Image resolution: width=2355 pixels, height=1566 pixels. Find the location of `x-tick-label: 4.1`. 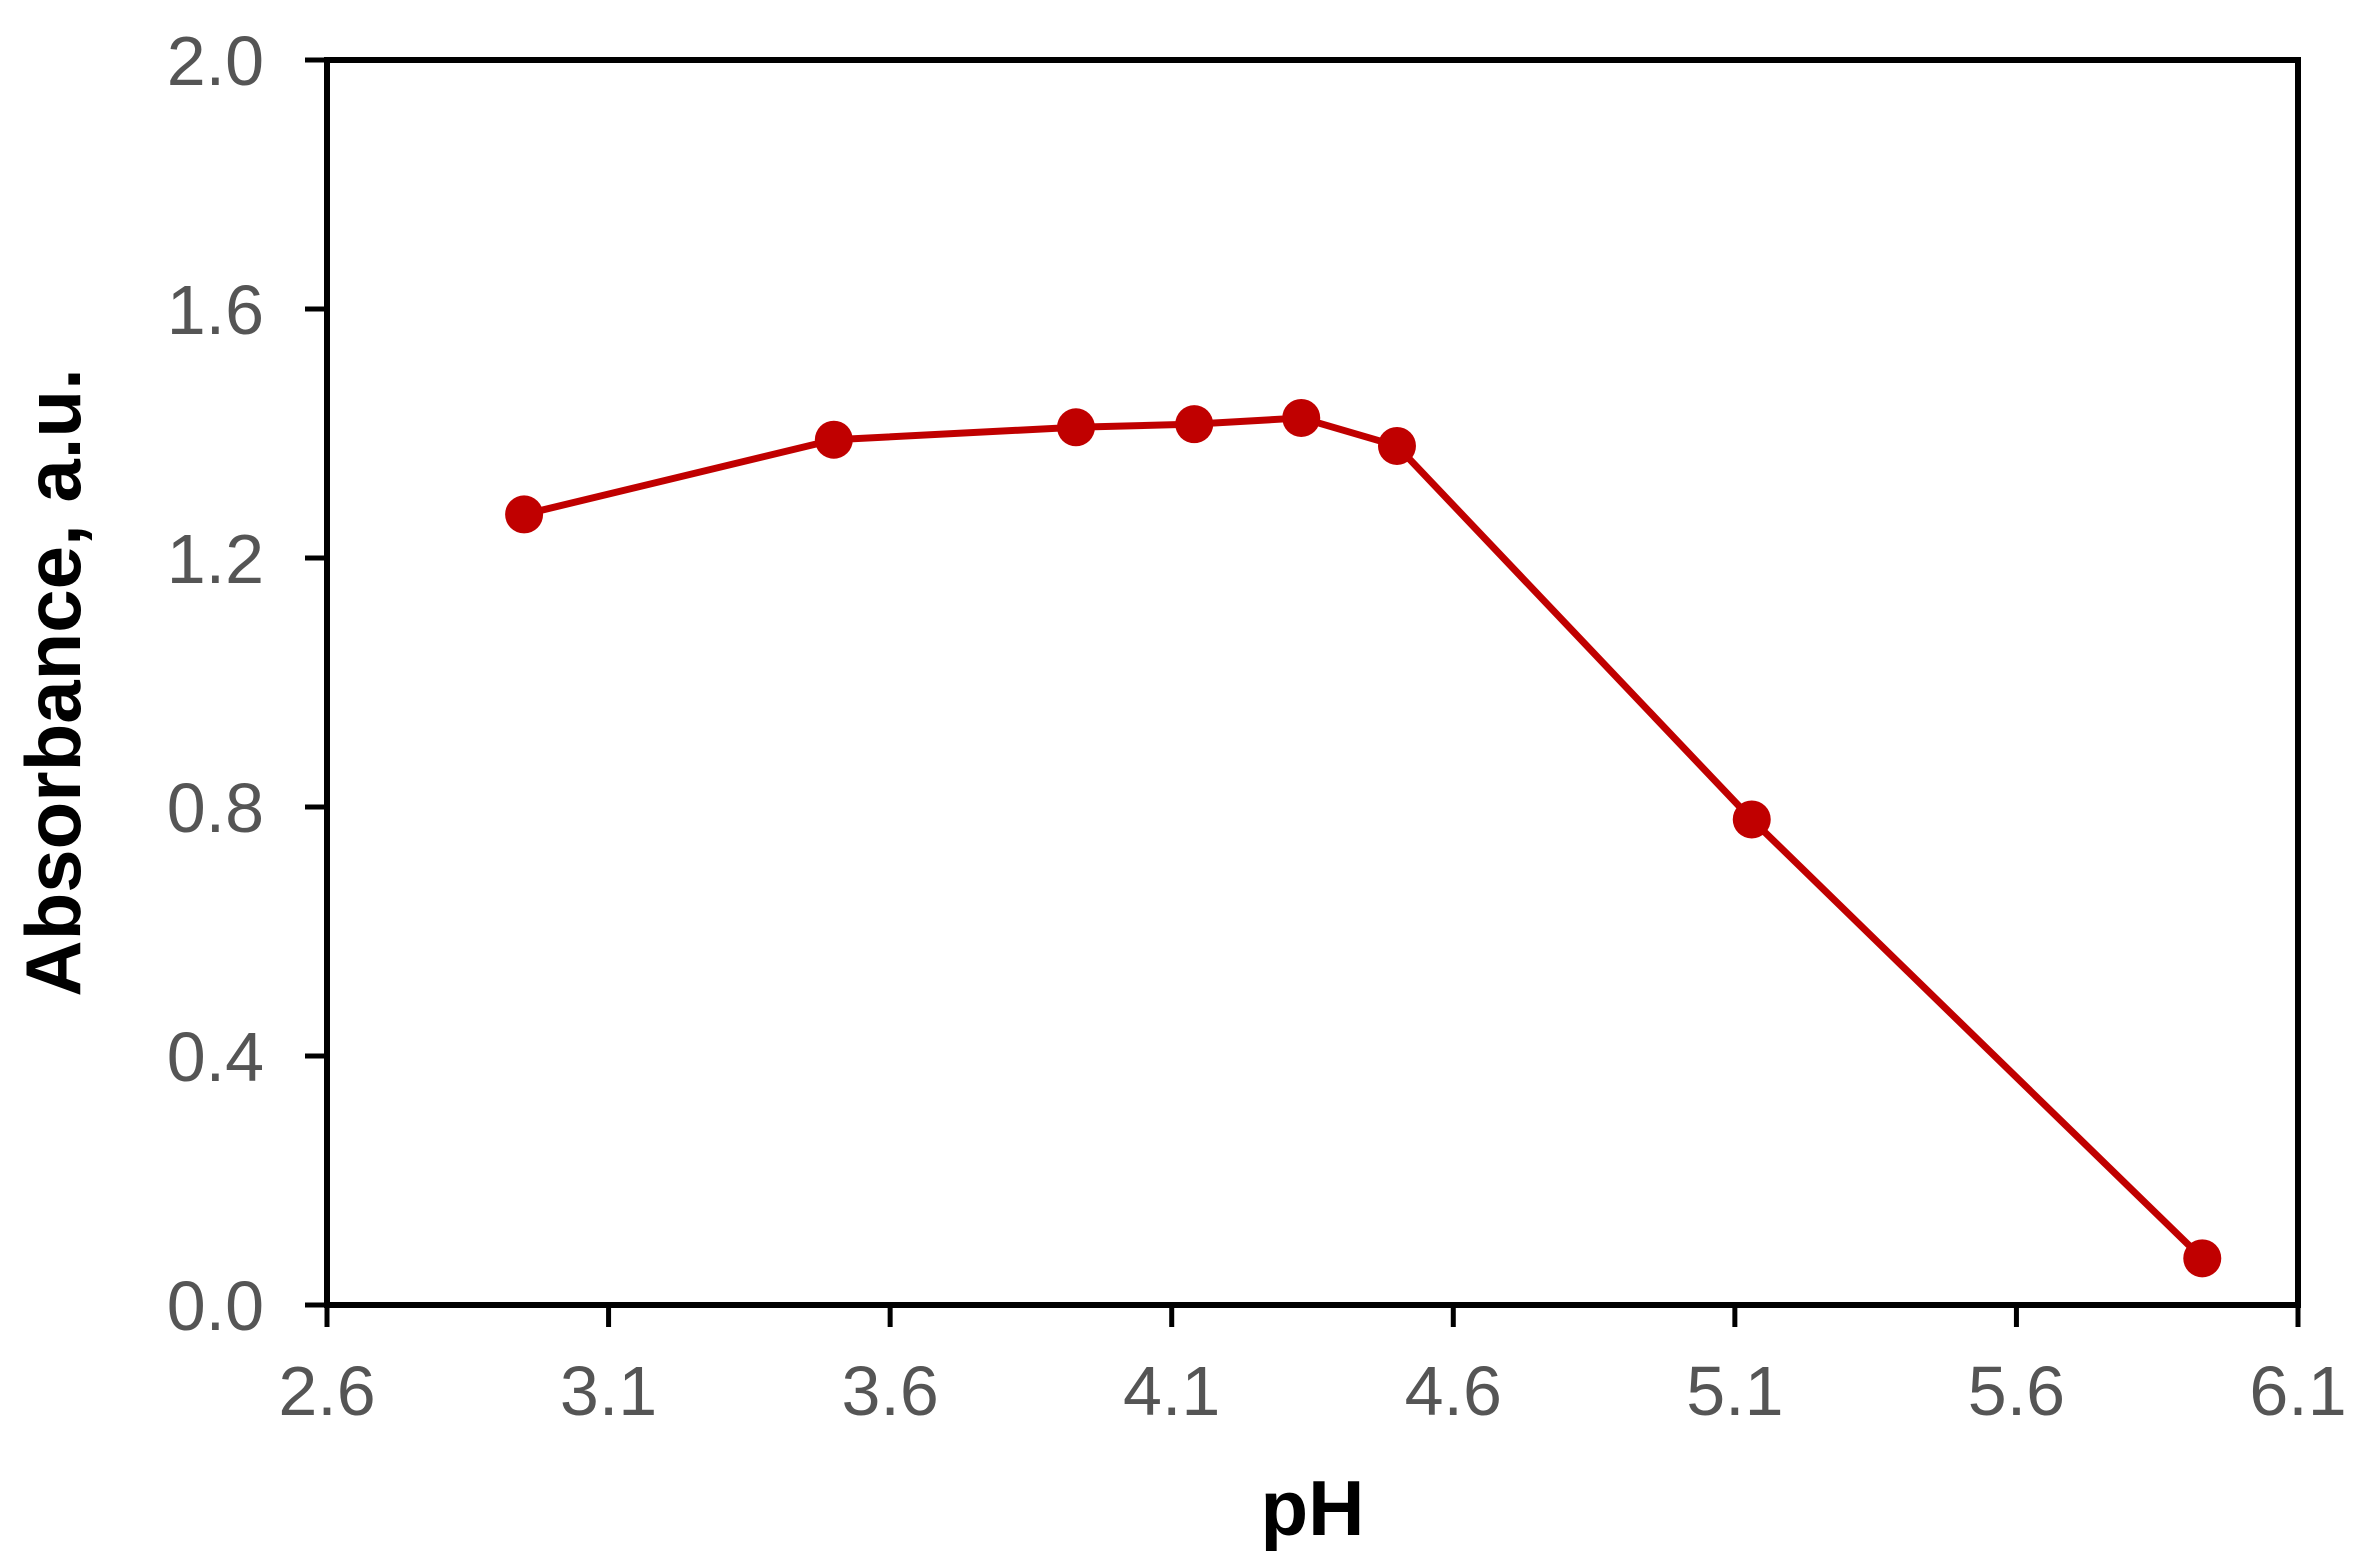

x-tick-label: 4.1 is located at coordinates (1171, 1391).